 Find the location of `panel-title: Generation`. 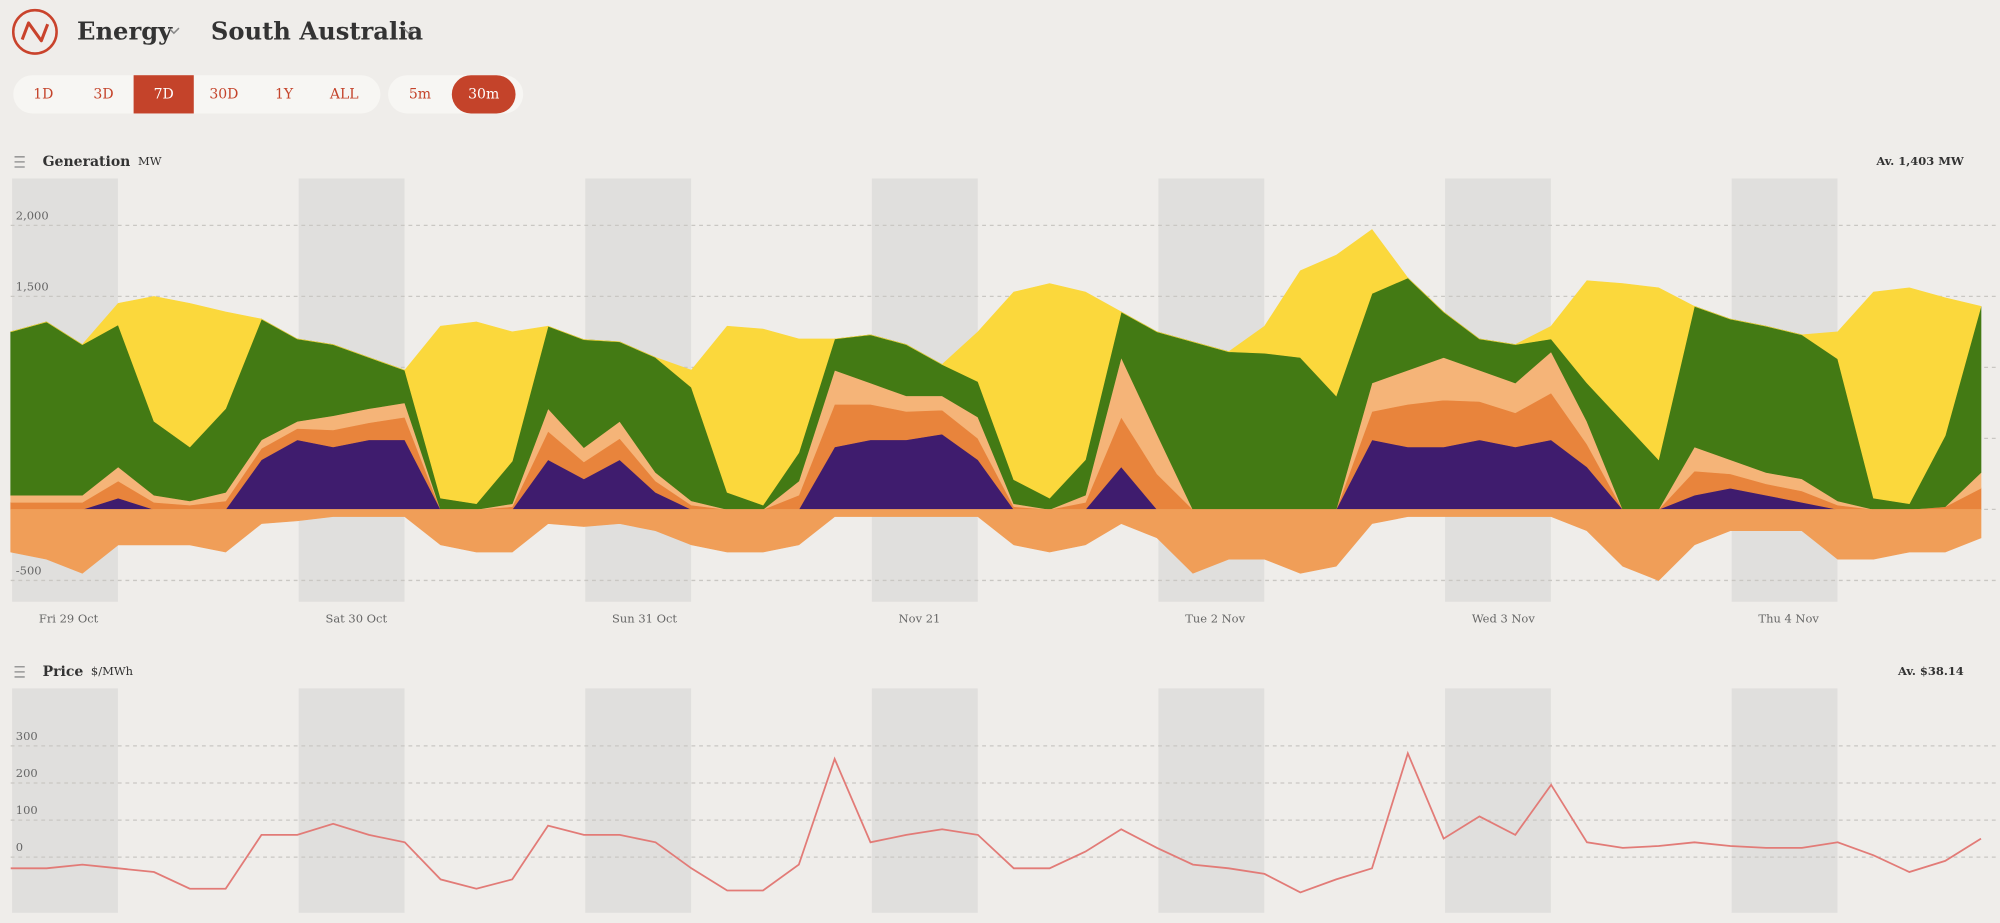

panel-title: Generation is located at coordinates (87, 162).